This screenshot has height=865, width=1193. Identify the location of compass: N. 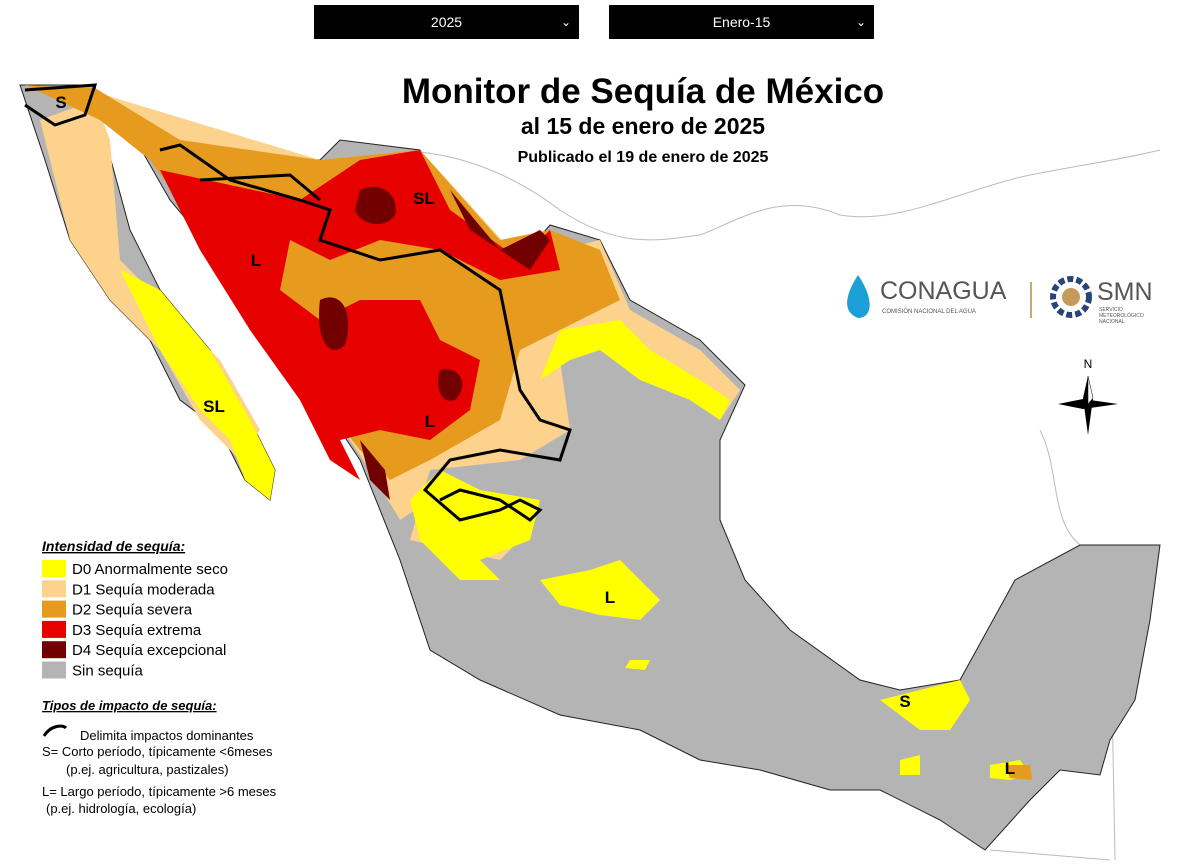
(1088, 396).